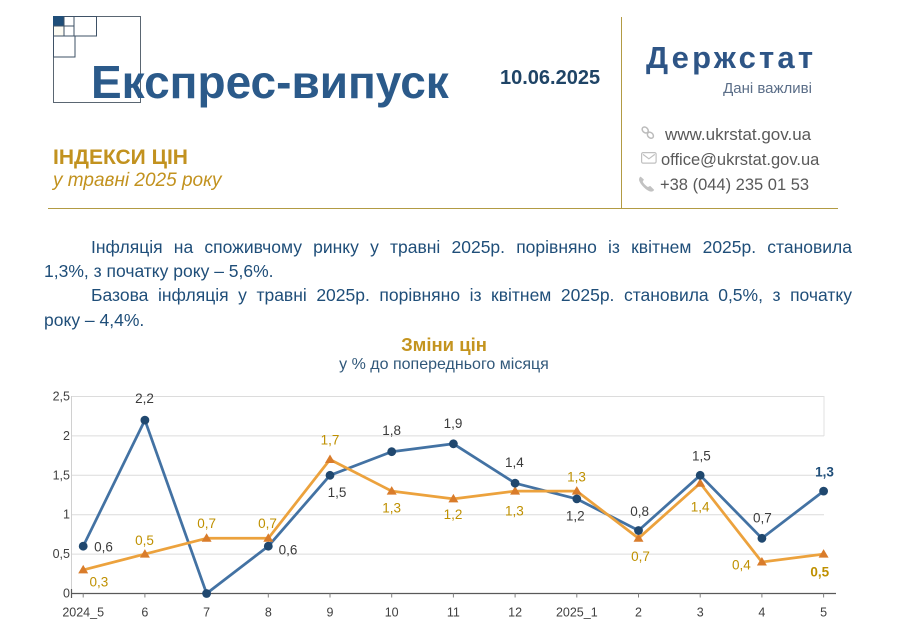  I want to click on svg-text: 0,3, so click(99, 581).